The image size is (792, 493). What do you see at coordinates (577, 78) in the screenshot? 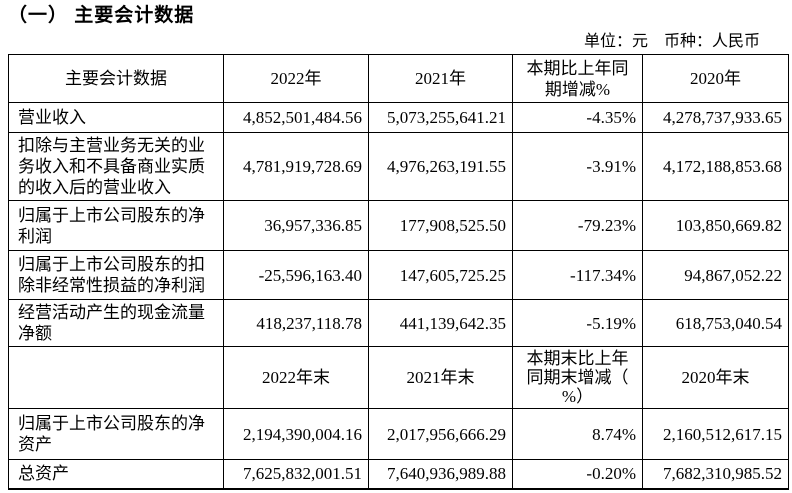
I see `header-change: 本期比上年同 期增减%` at bounding box center [577, 78].